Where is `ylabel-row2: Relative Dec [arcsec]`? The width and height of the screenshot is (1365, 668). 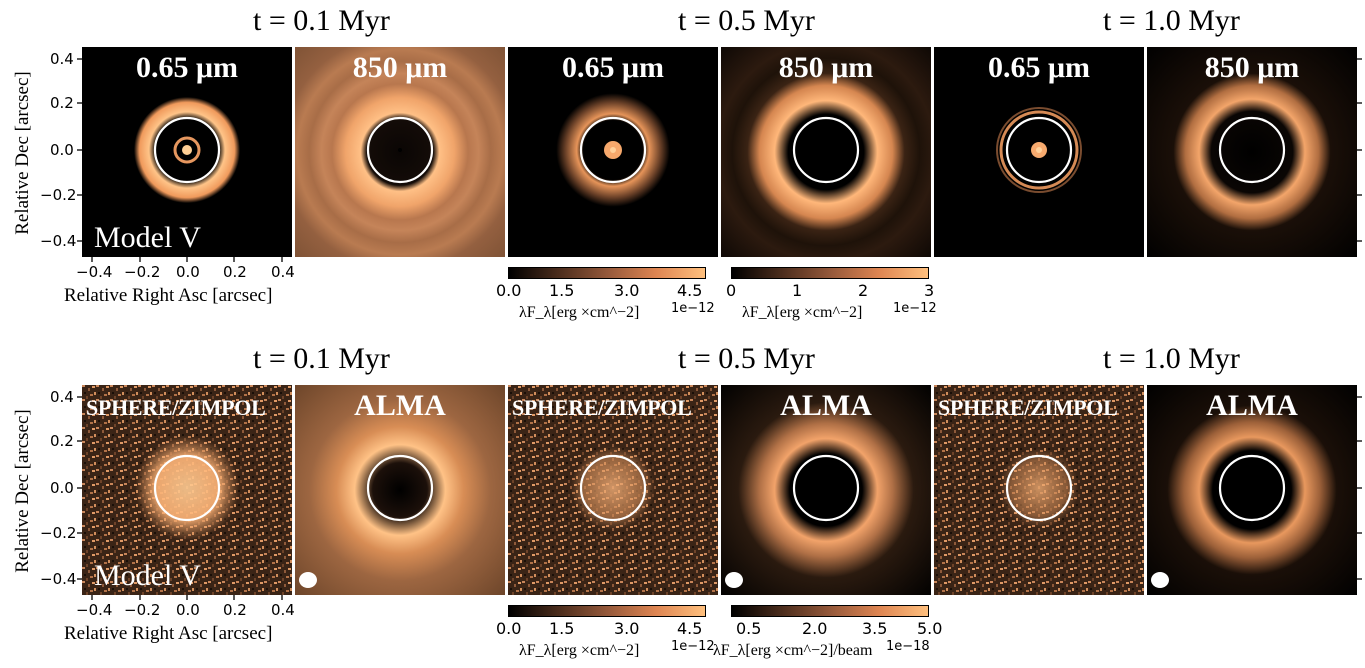
ylabel-row2: Relative Dec [arcsec] is located at coordinates (22, 491).